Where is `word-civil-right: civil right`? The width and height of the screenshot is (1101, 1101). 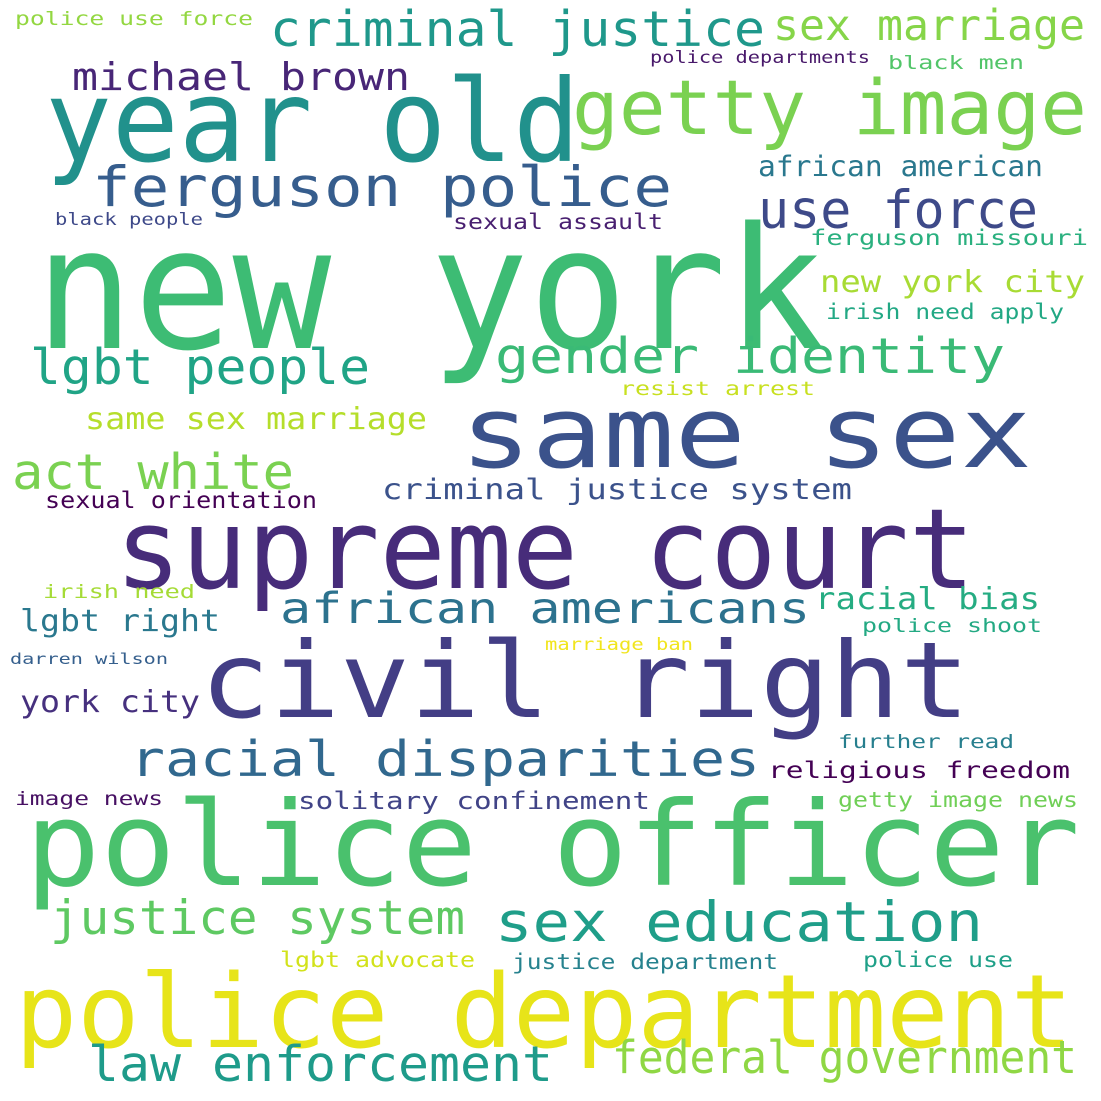 word-civil-right: civil right is located at coordinates (585, 680).